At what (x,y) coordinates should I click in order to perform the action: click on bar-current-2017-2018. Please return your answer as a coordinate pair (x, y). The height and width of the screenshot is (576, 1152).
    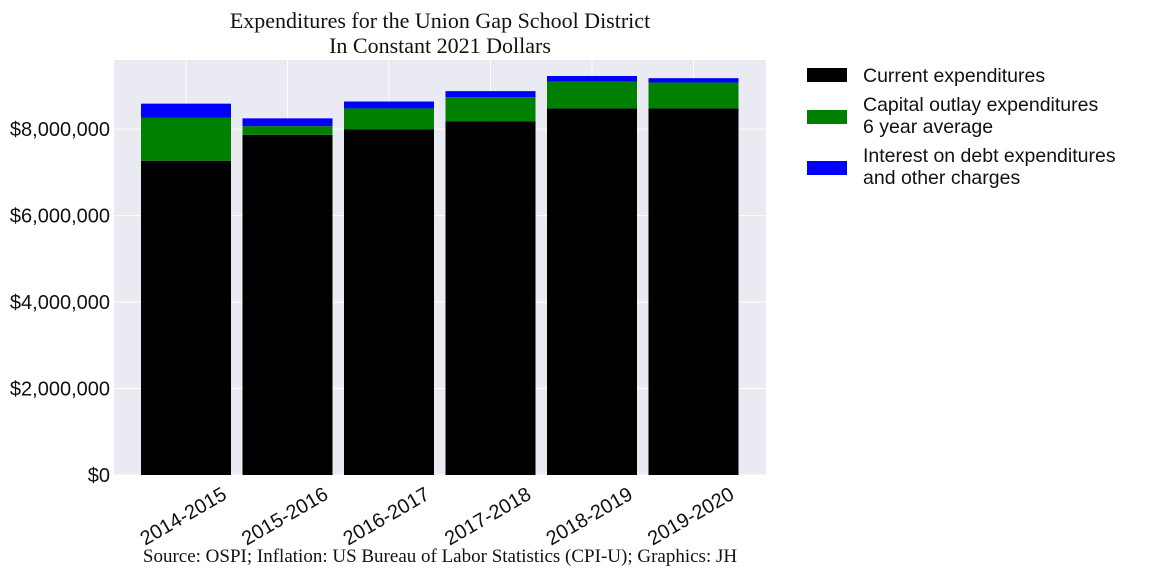
    Looking at the image, I should click on (490, 298).